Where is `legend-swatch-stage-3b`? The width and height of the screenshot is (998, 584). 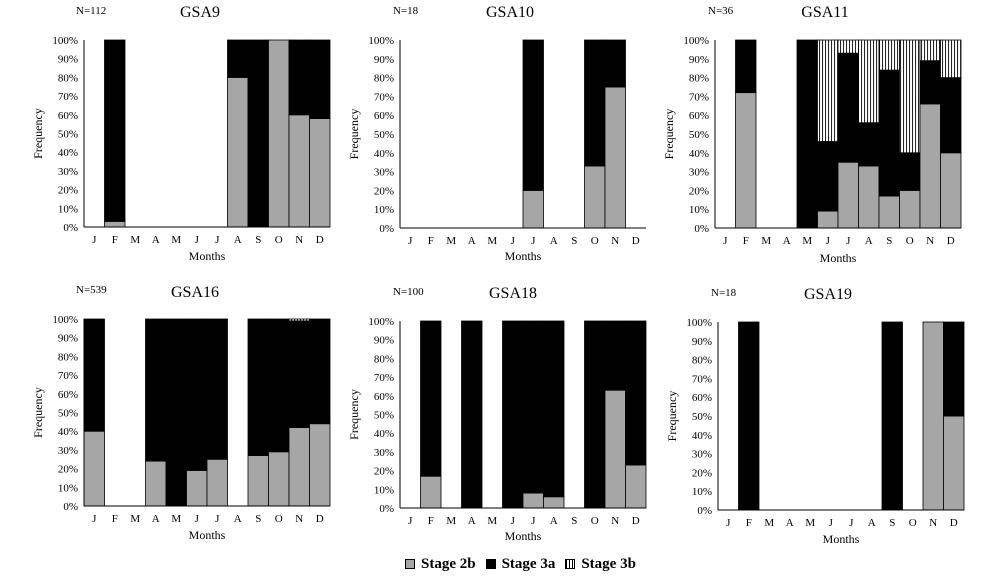 legend-swatch-stage-3b is located at coordinates (570, 564).